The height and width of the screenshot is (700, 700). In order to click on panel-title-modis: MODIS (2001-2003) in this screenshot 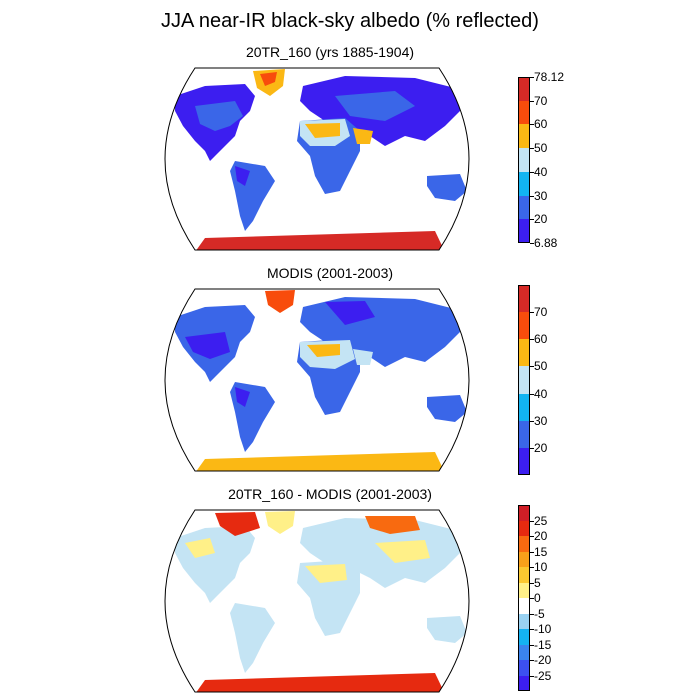, I will do `click(330, 273)`.